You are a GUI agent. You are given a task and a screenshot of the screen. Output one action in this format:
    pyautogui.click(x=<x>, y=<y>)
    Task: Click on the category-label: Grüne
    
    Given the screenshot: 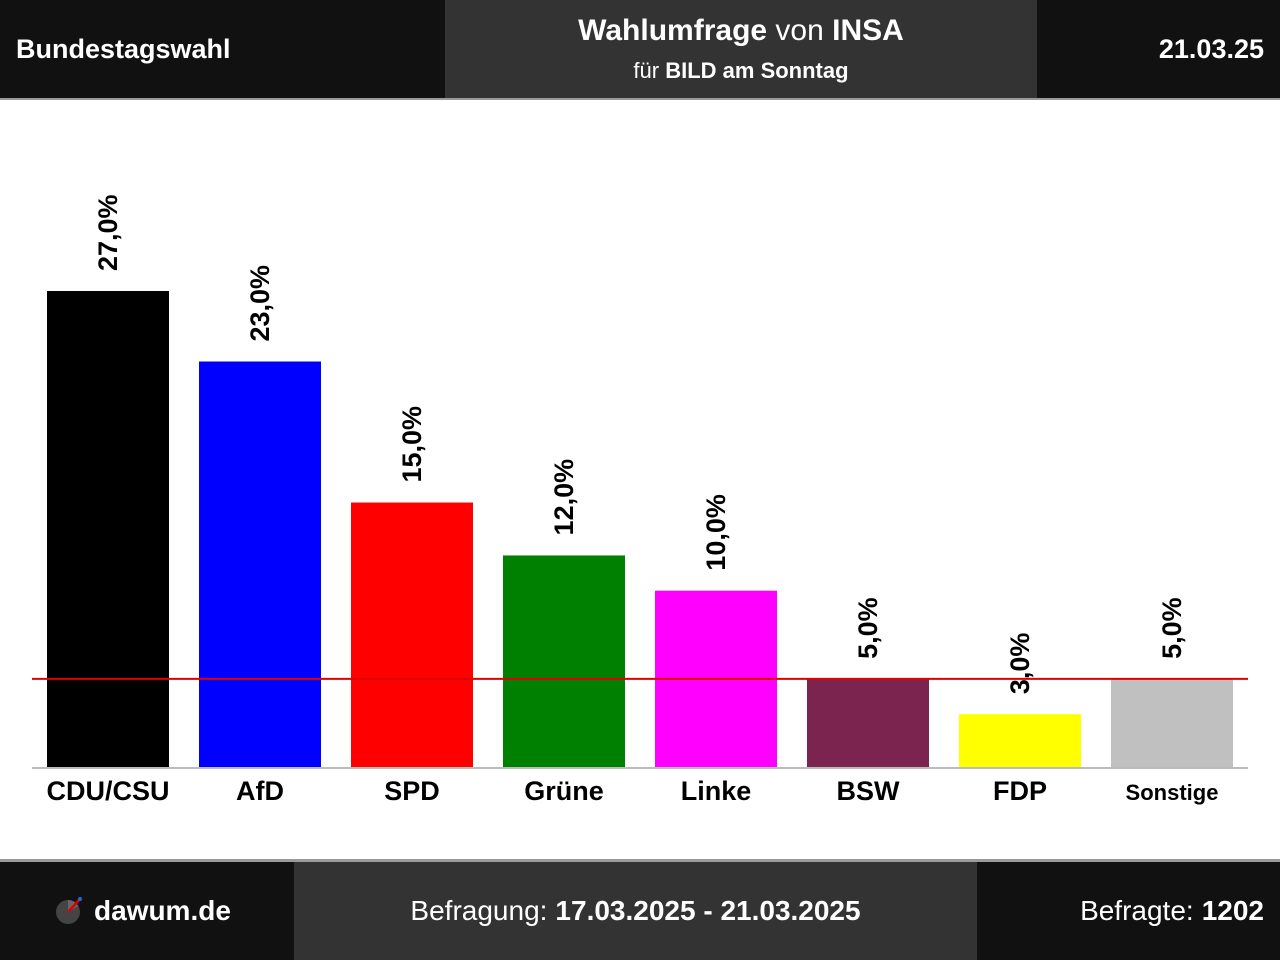 What is the action you would take?
    pyautogui.click(x=564, y=791)
    